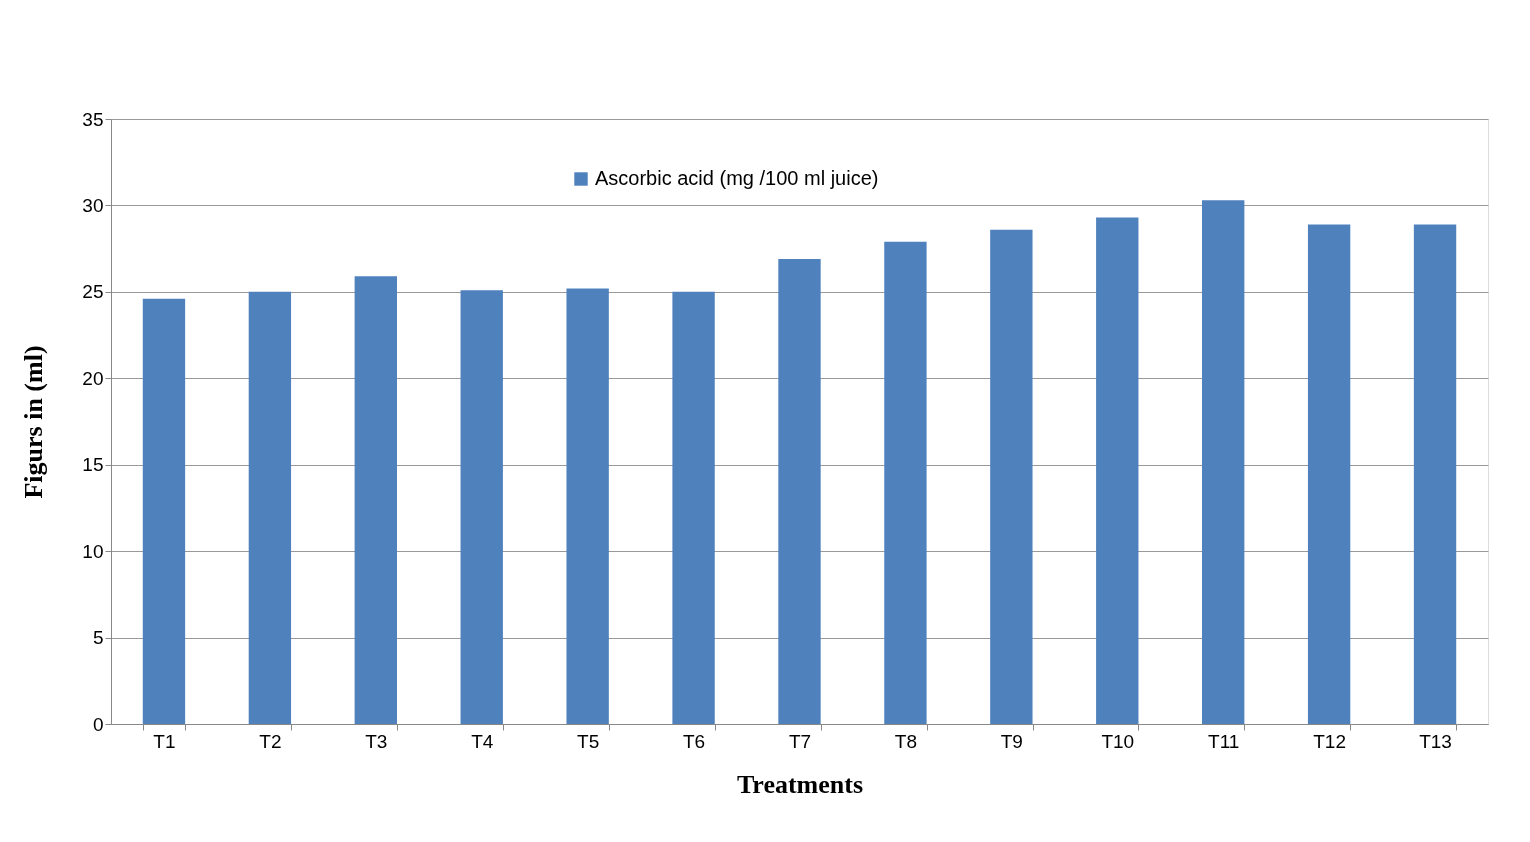  Describe the element at coordinates (482, 741) in the screenshot. I see `x-tick-label: T4` at that location.